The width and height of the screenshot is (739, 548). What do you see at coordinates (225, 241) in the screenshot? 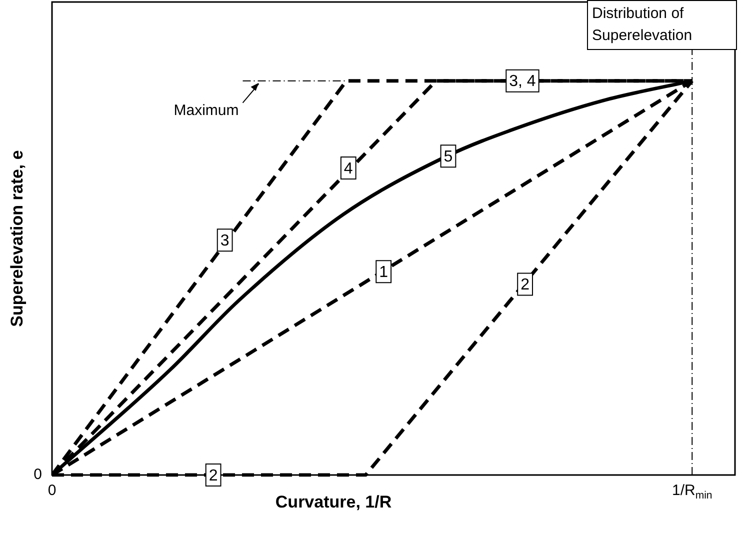
I see `annotation: 3` at bounding box center [225, 241].